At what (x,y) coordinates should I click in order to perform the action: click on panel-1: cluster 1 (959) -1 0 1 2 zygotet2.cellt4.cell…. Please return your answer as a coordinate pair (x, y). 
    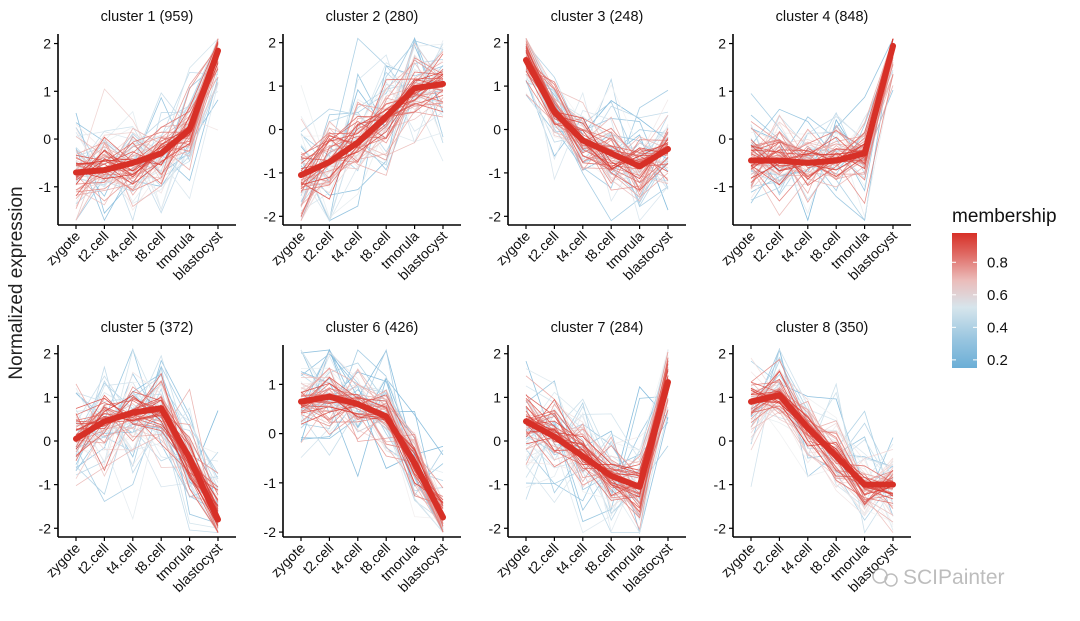
    Looking at the image, I should click on (137, 146).